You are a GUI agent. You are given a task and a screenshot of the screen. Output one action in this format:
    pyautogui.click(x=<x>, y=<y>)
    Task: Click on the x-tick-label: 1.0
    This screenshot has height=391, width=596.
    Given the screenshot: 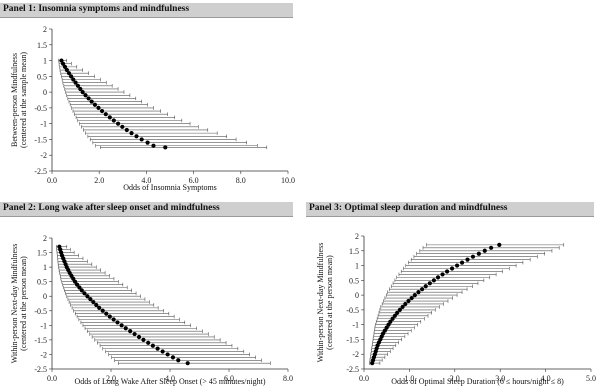 What is the action you would take?
    pyautogui.click(x=409, y=378)
    